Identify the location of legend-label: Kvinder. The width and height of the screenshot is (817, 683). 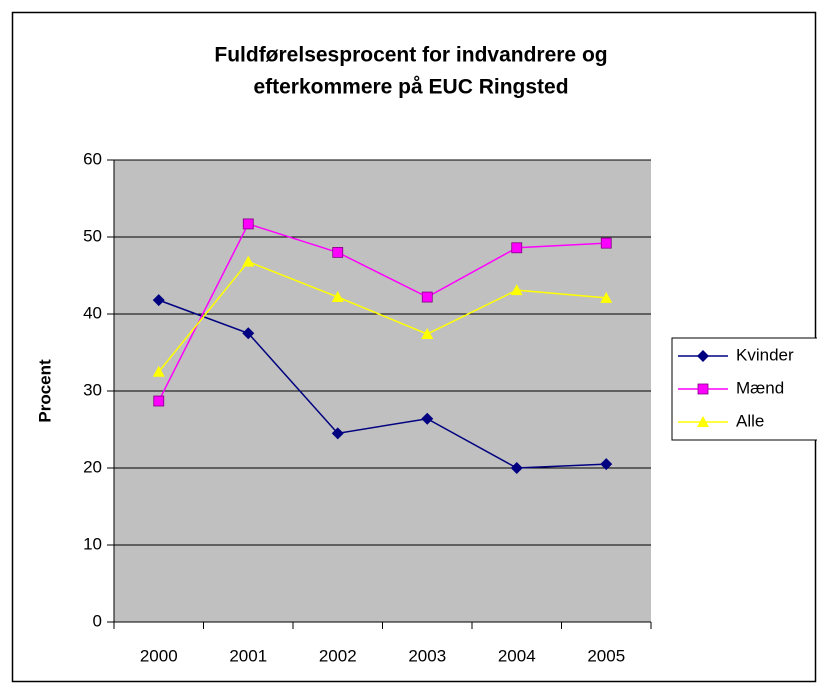
(765, 354).